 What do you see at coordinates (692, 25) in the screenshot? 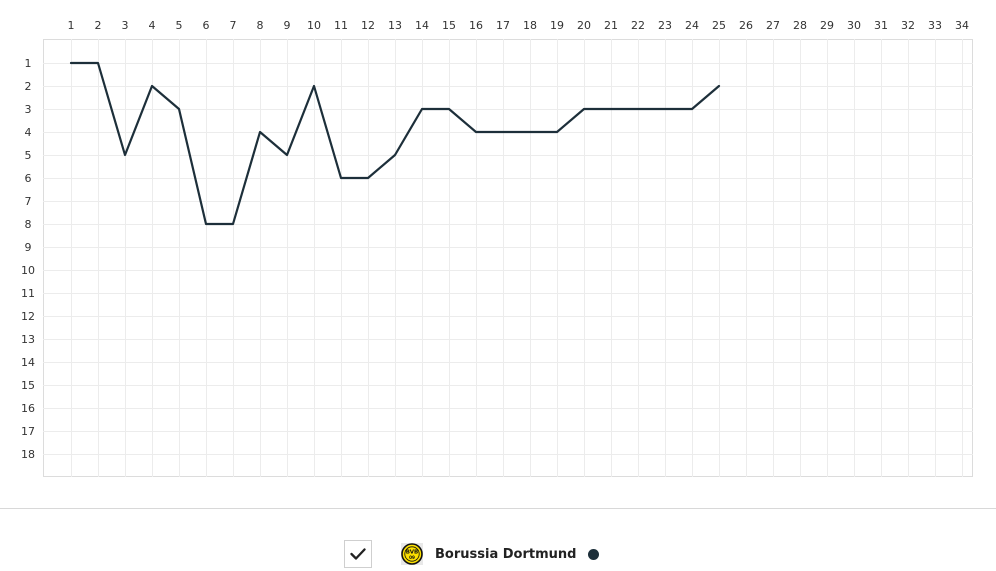
I see `x-tick-label: 24` at bounding box center [692, 25].